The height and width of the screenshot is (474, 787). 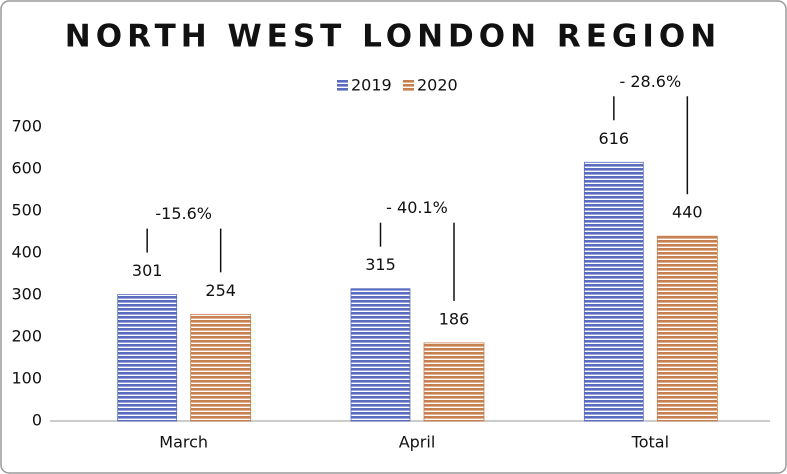 I want to click on y-tick-label: 300, so click(x=26, y=294).